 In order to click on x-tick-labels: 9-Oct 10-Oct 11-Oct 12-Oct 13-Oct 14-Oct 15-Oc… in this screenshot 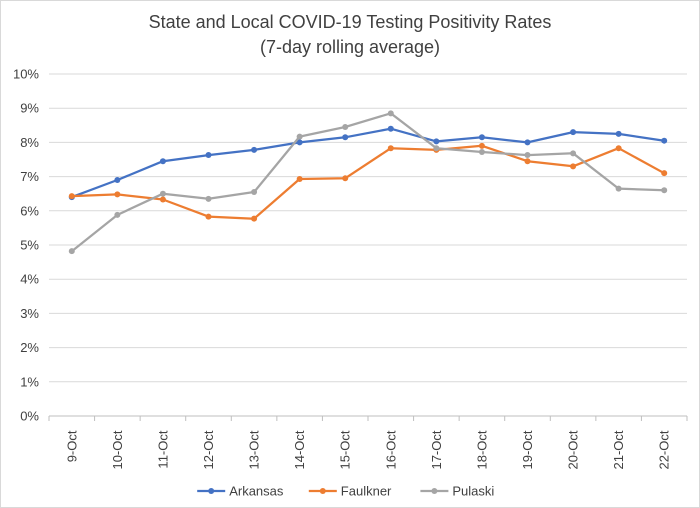, I will do `click(367, 449)`.